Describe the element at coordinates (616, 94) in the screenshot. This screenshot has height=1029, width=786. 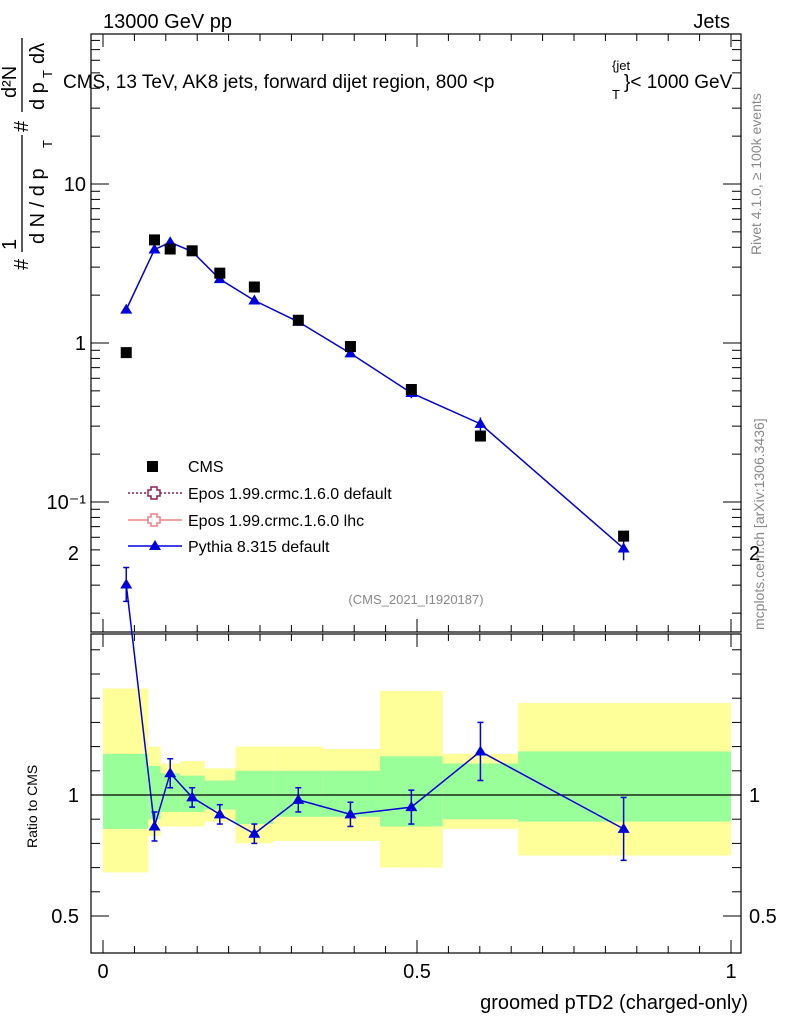
I see `subtitle-subscript: T` at that location.